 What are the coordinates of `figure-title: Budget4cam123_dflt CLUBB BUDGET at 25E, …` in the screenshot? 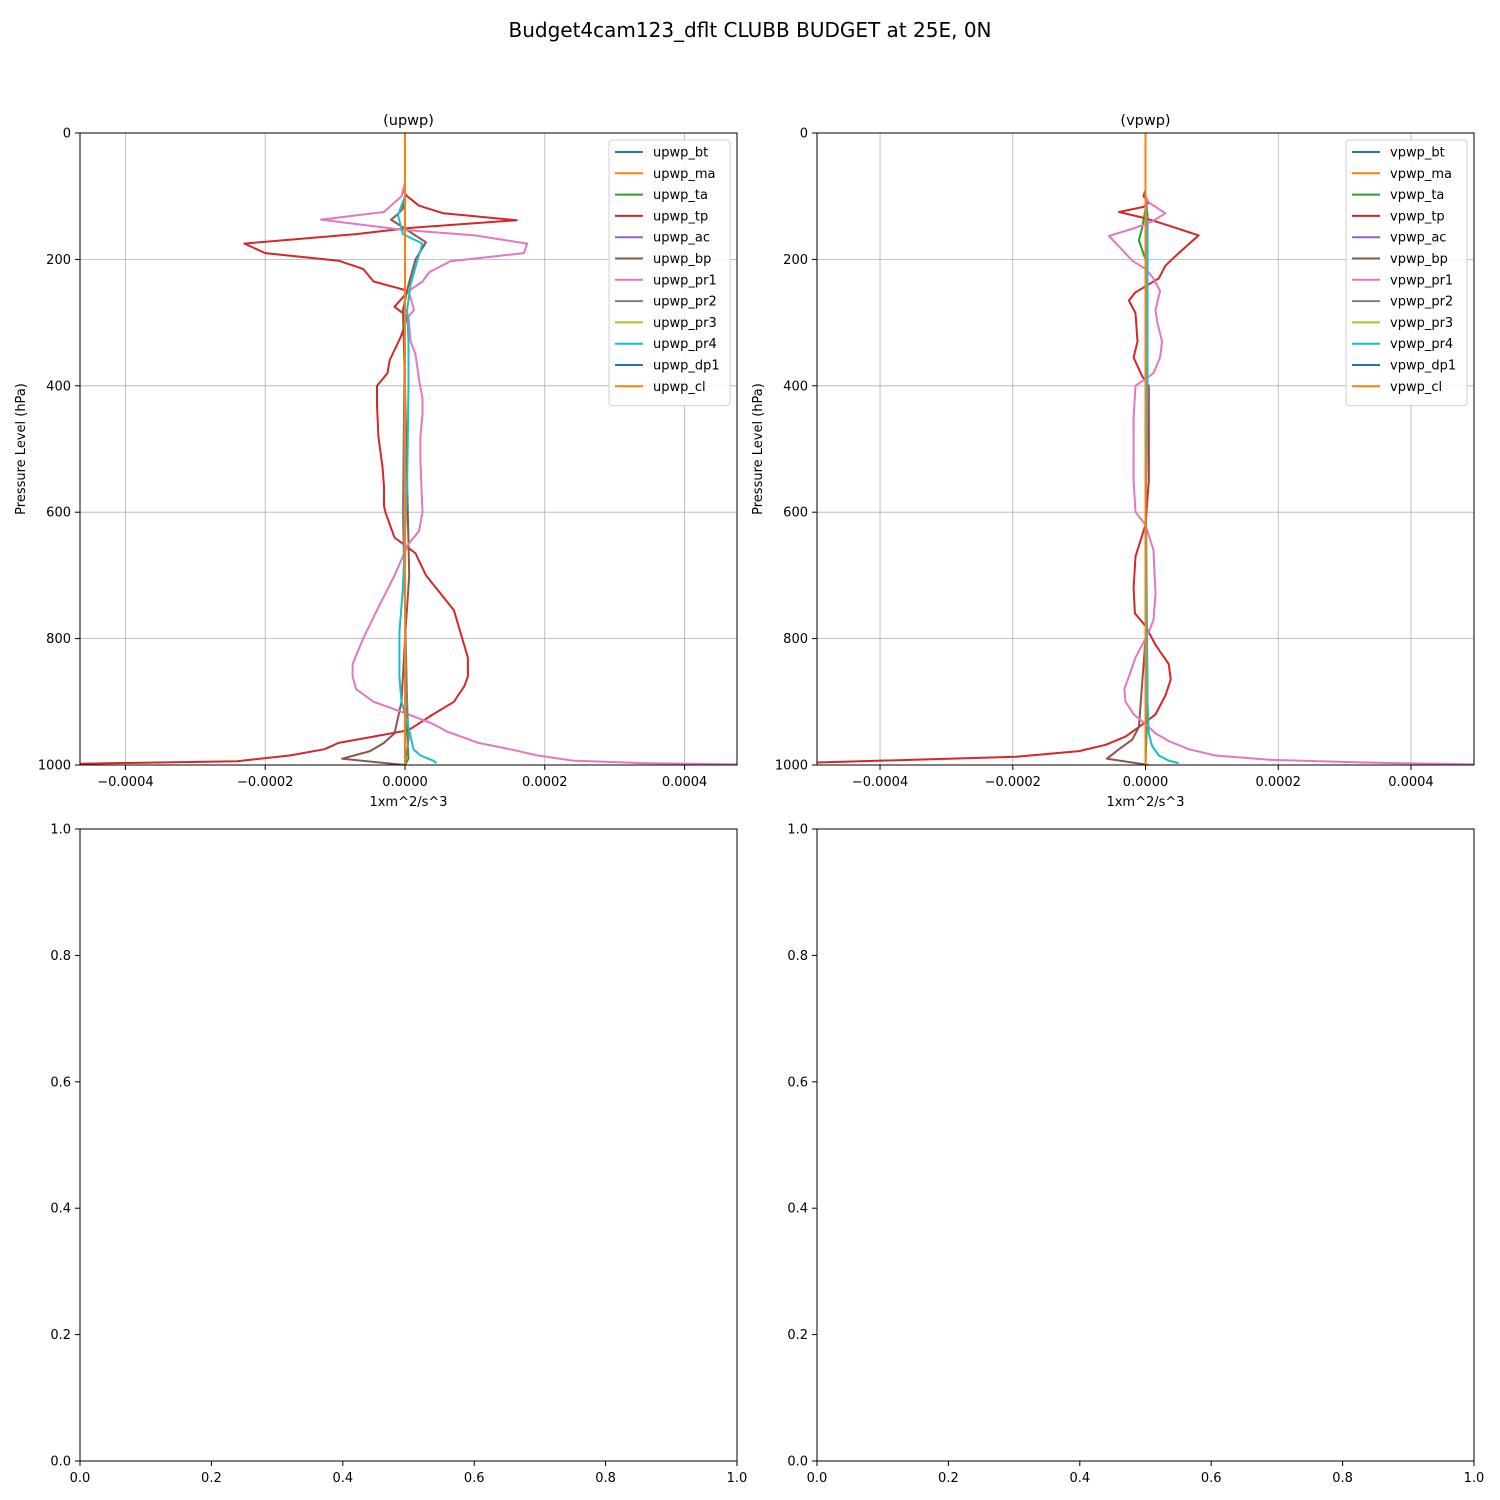 It's located at (749, 30).